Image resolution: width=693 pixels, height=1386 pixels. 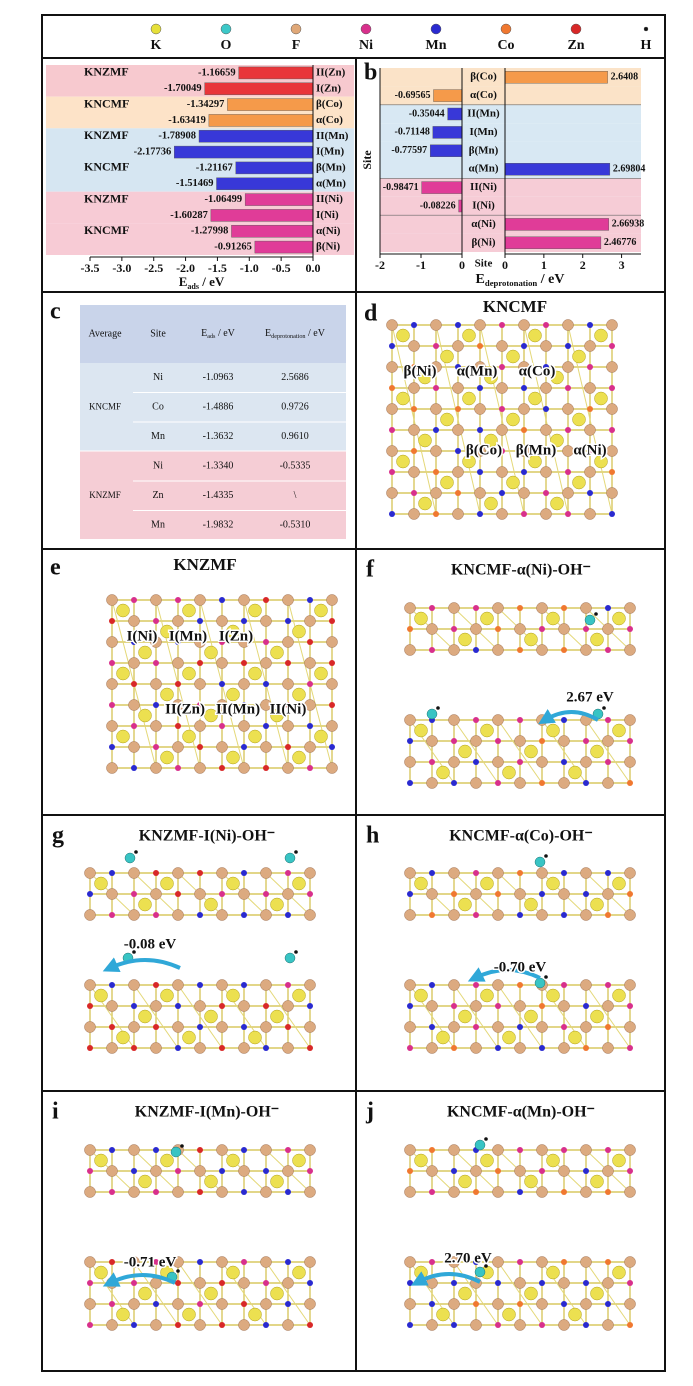 I want to click on cell: -0.5310, so click(x=295, y=525).